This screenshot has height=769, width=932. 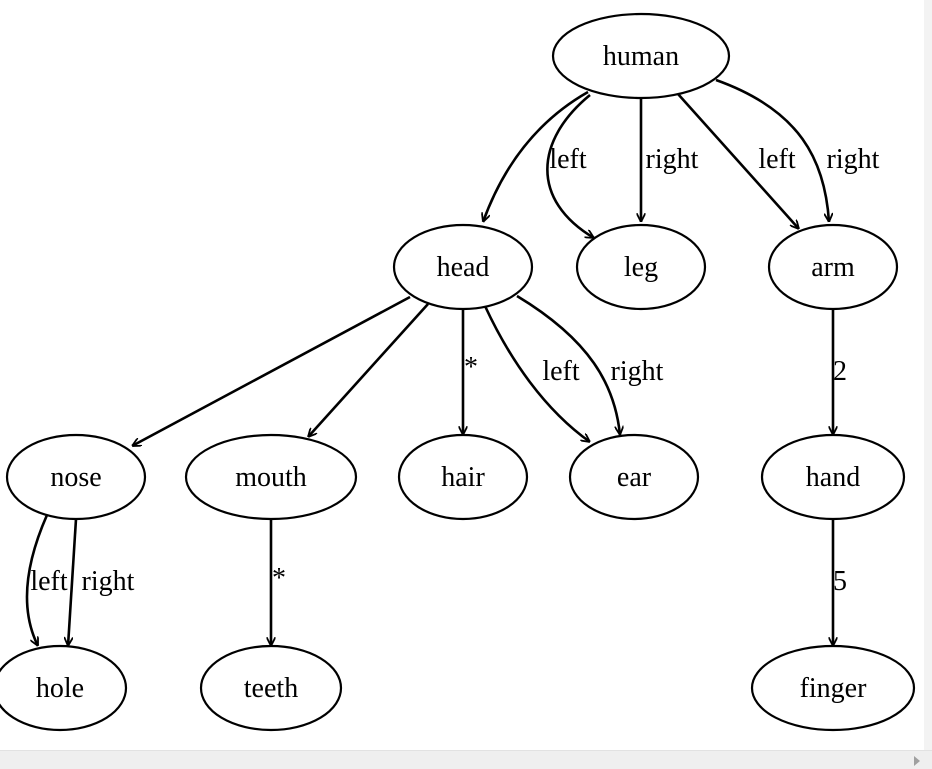 I want to click on node-label: hair, so click(x=463, y=477).